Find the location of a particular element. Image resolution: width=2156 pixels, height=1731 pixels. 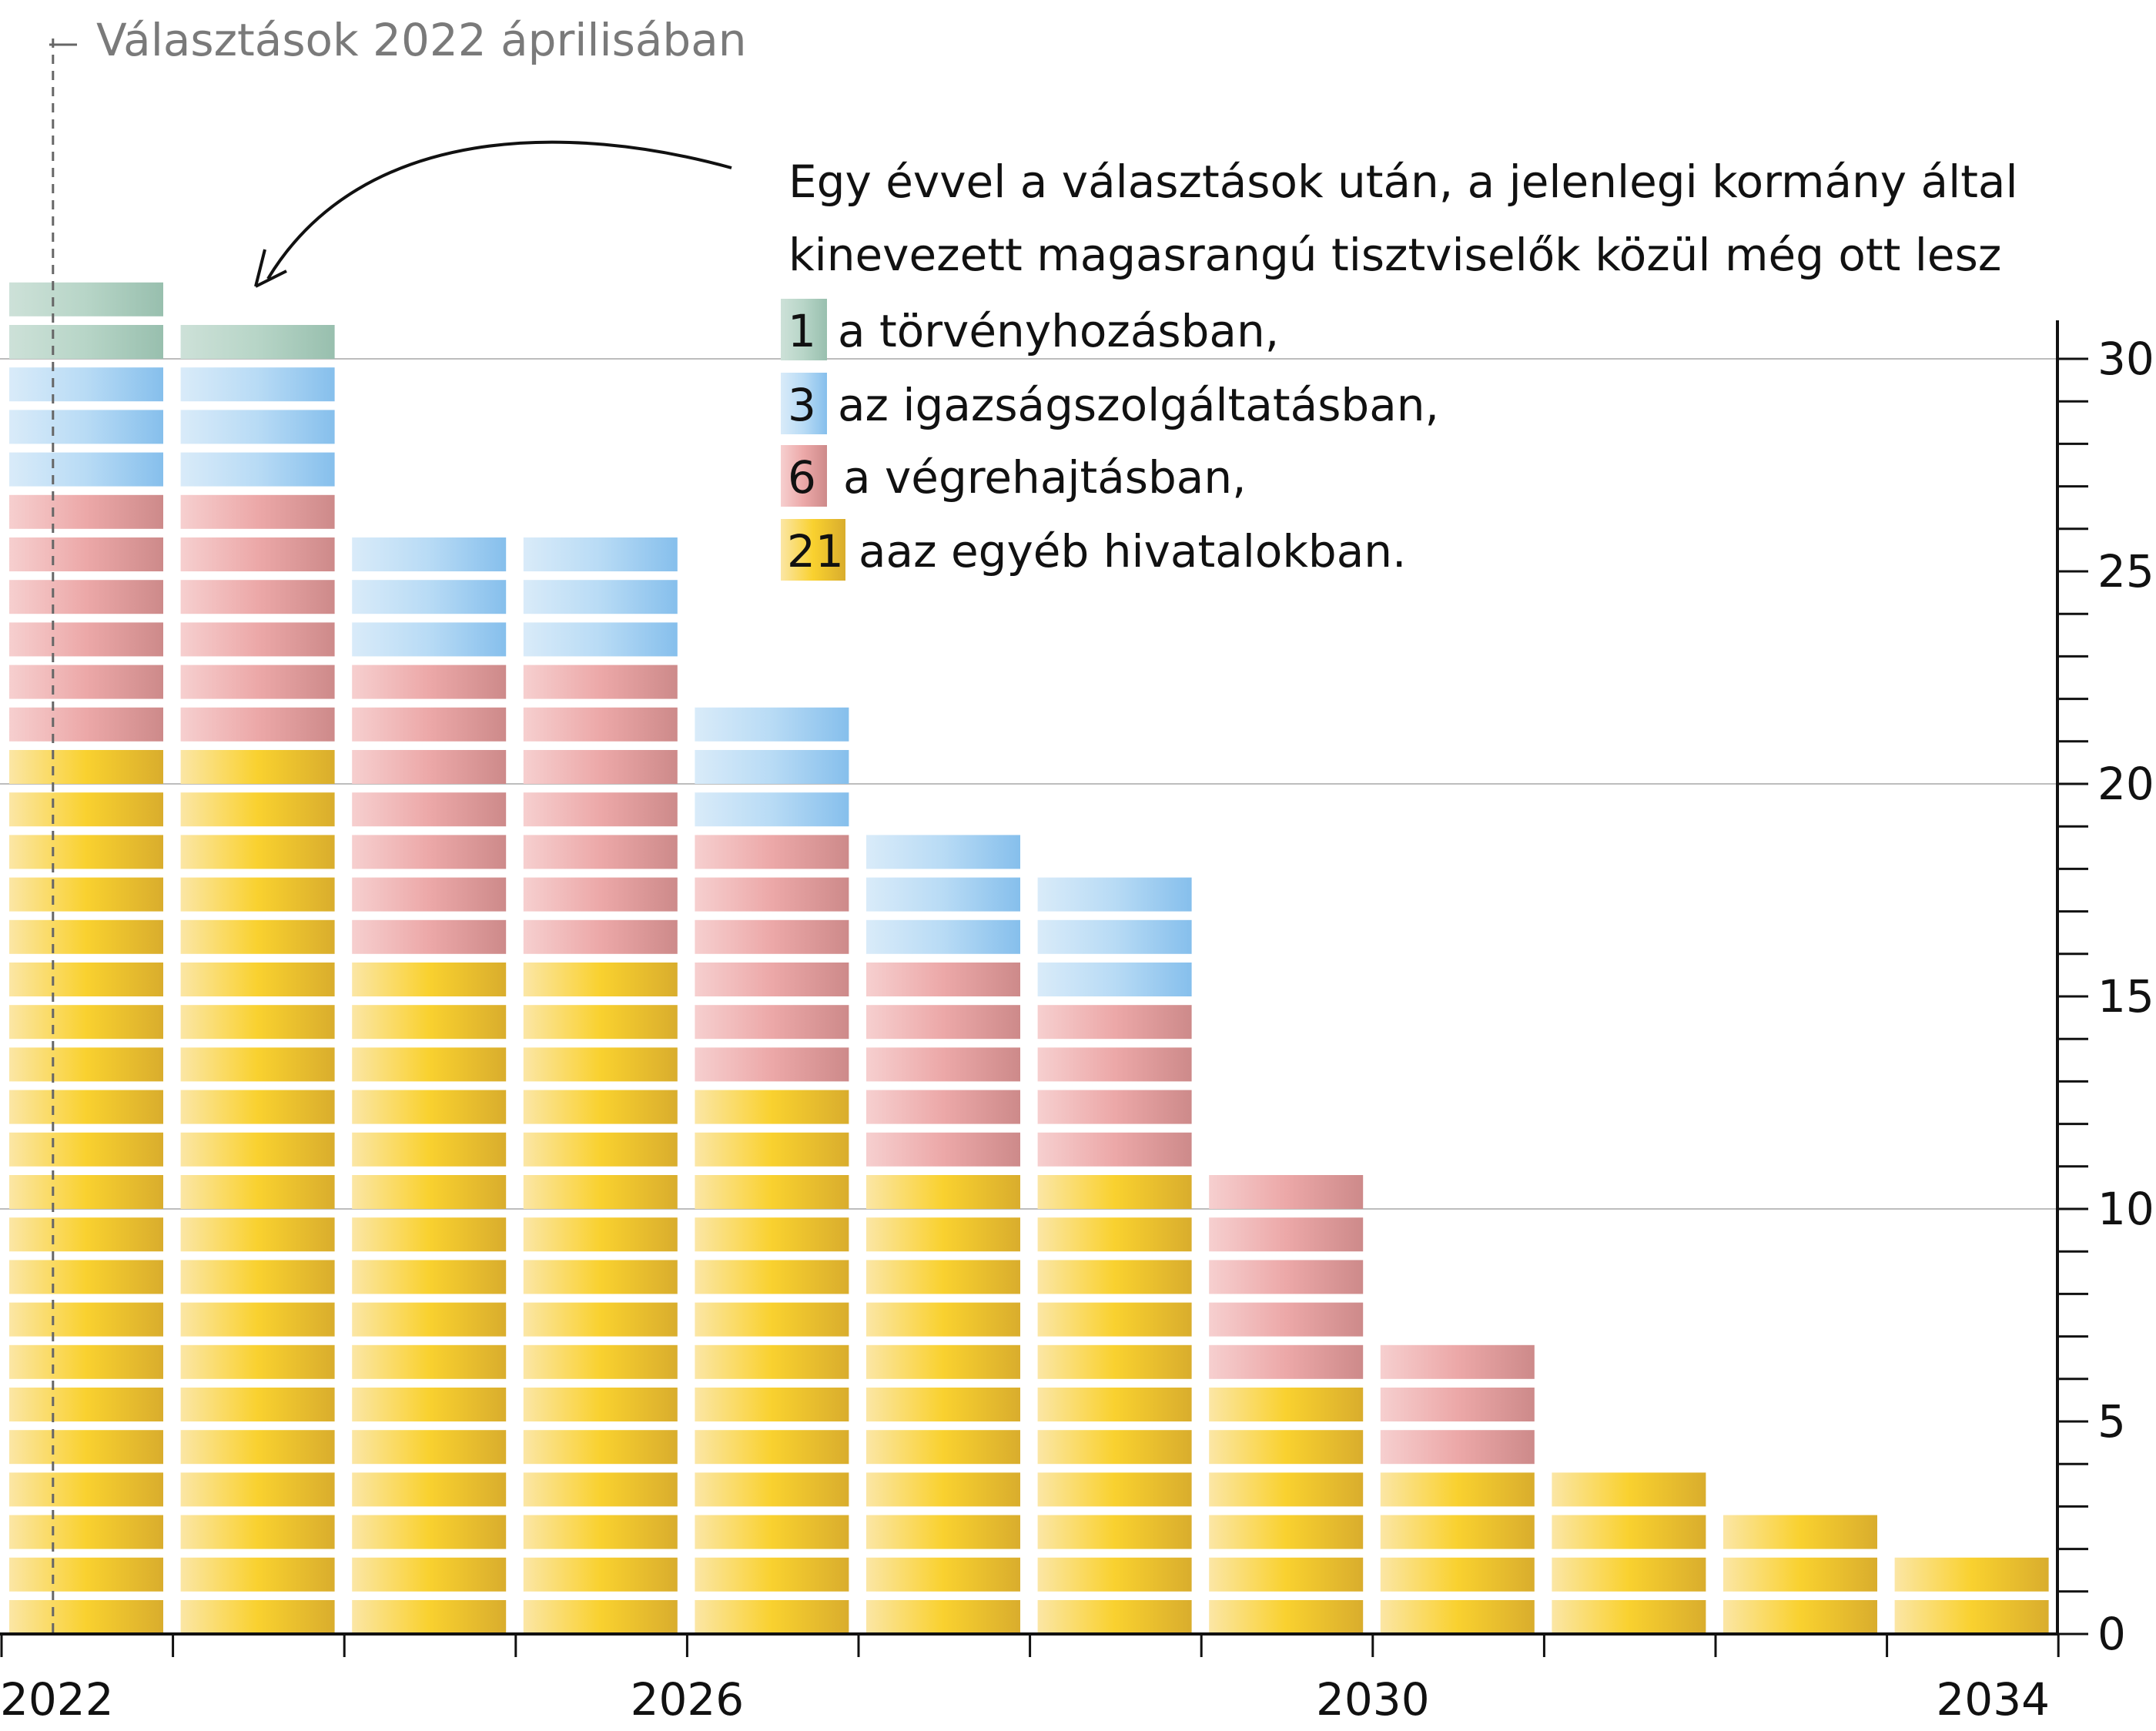

legend-swatch-igazsagszolgaltatas is located at coordinates (804, 403).